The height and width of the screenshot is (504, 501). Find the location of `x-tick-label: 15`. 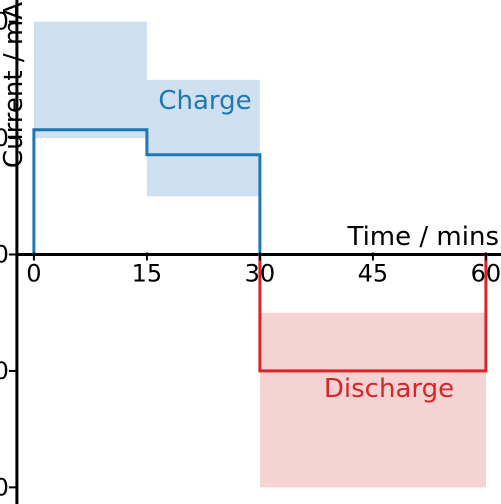

x-tick-label: 15 is located at coordinates (147, 273).